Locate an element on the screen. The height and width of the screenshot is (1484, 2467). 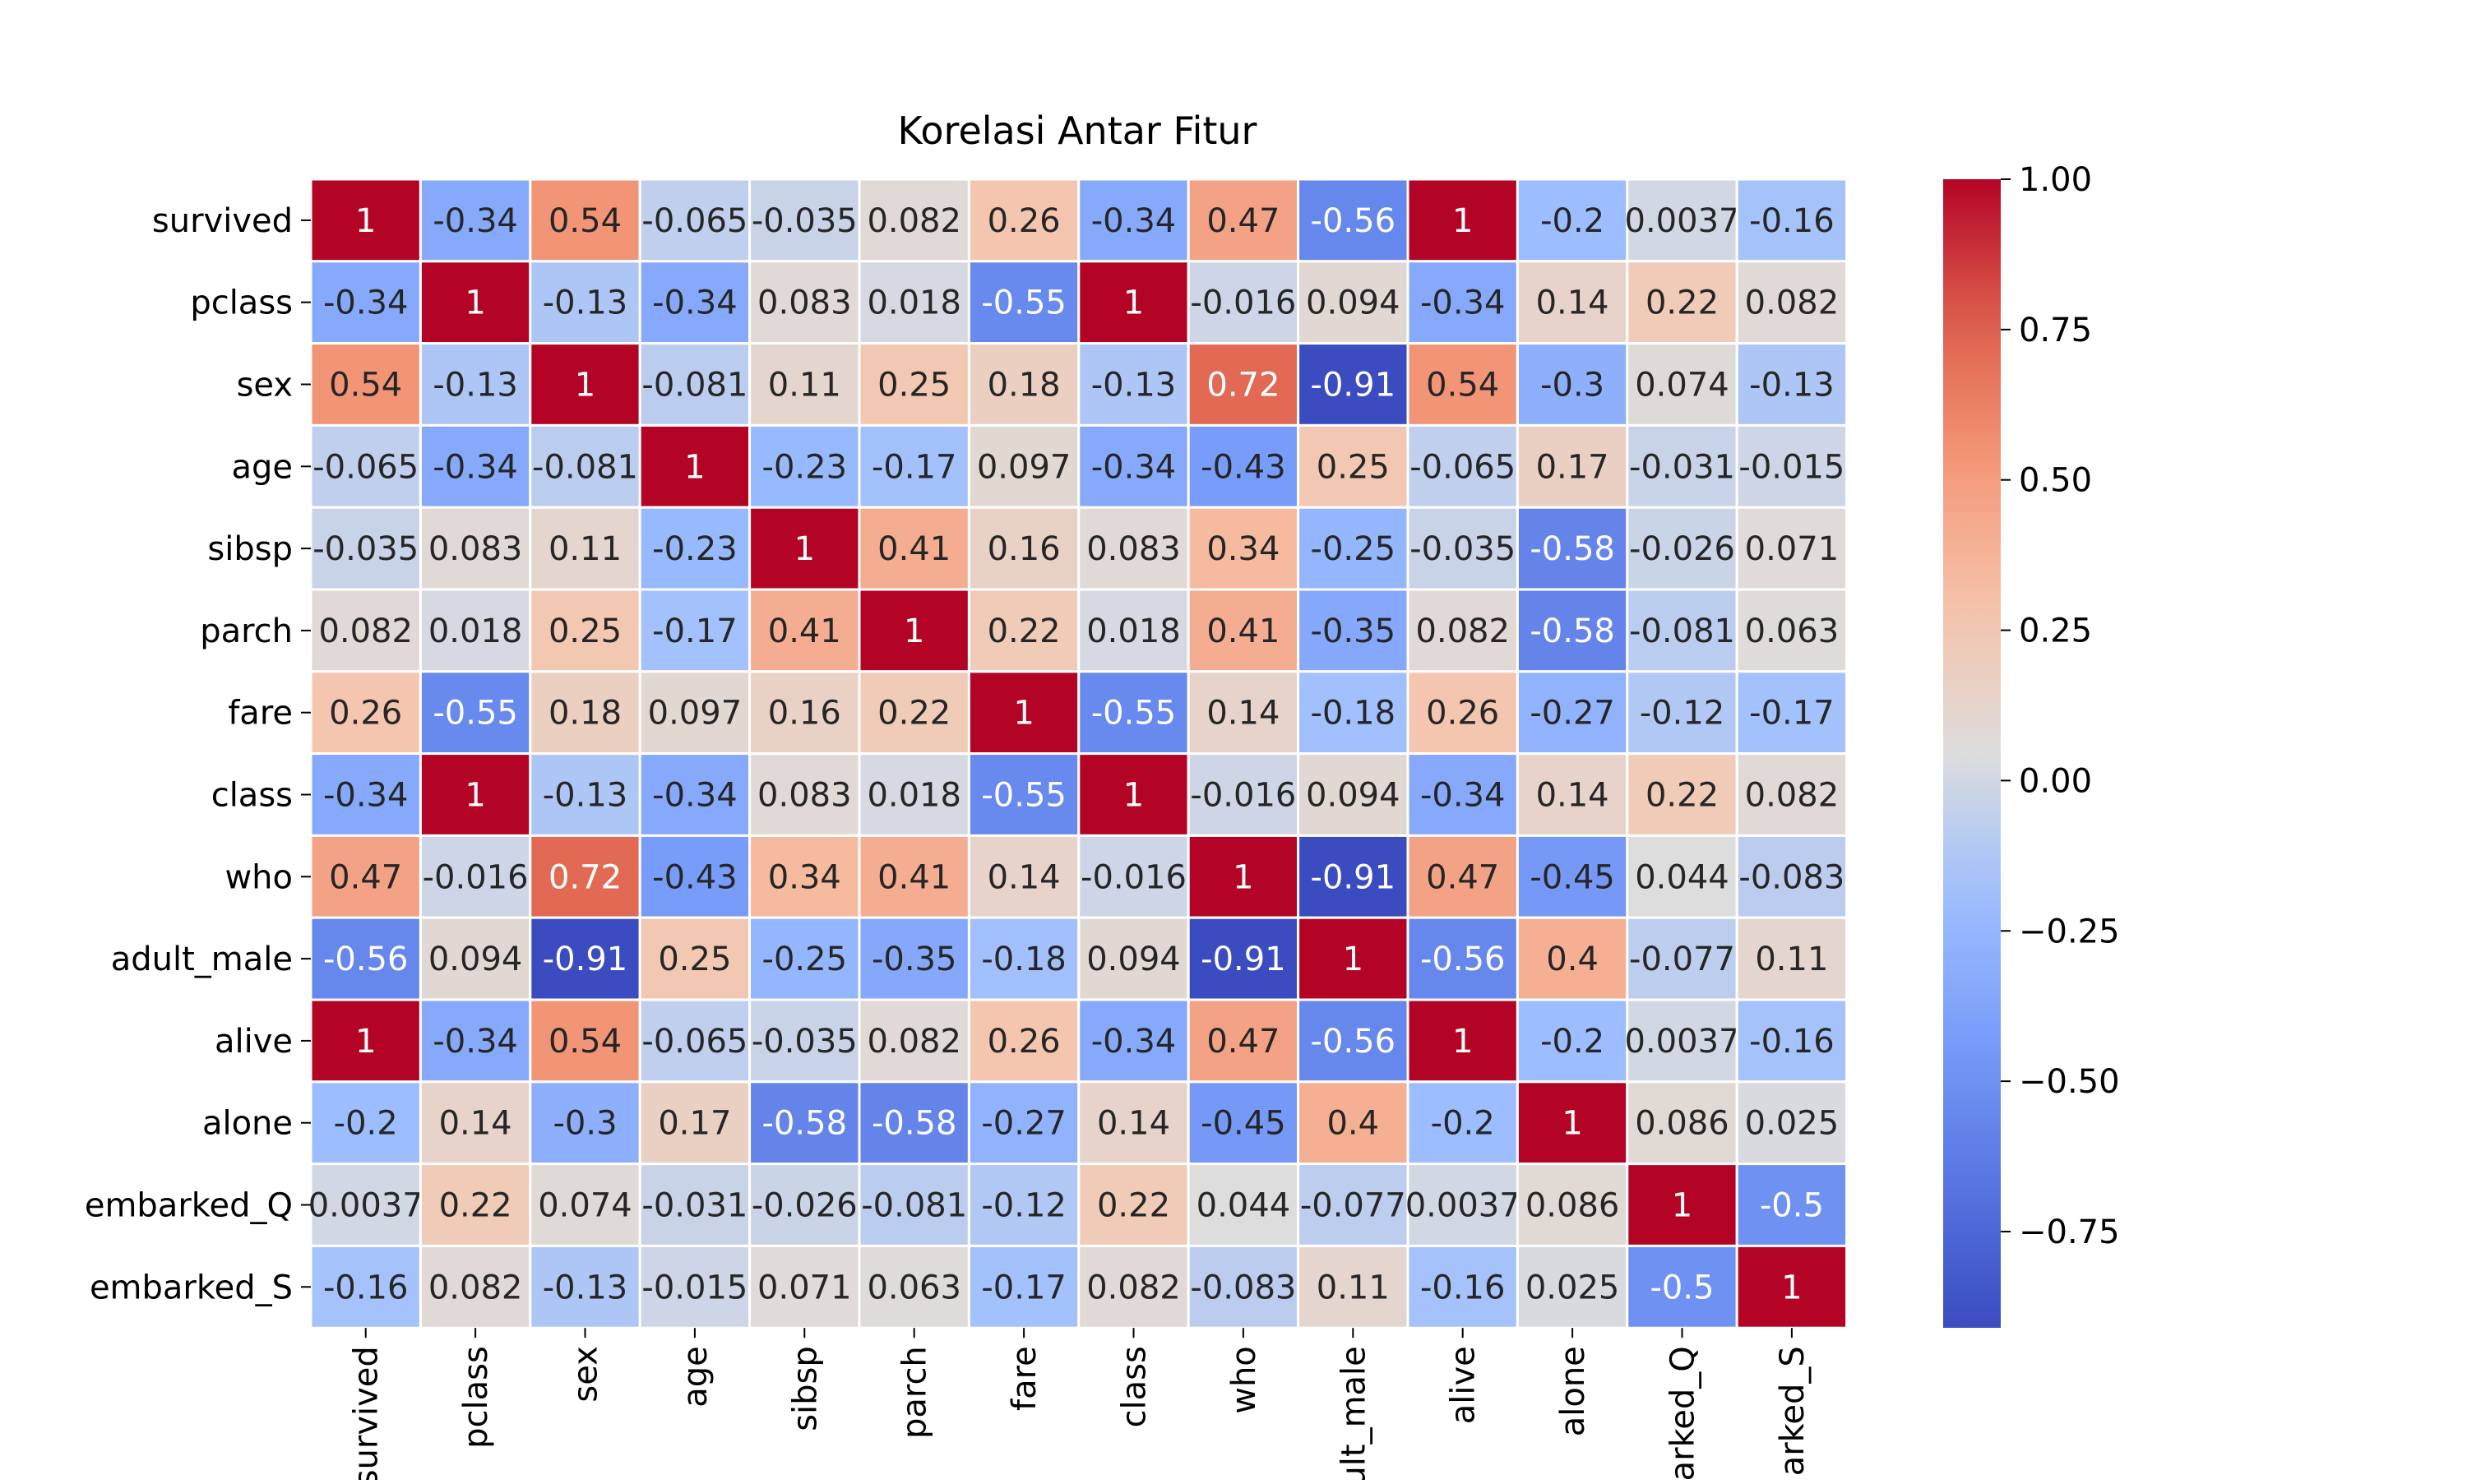
cell-annotation: 0.044 is located at coordinates (1682, 877).